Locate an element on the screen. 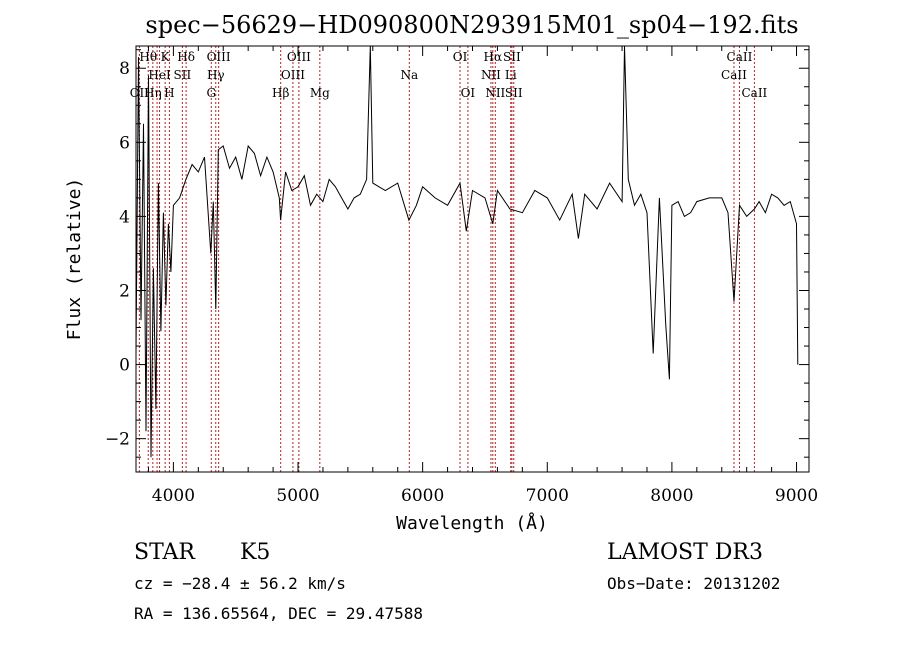 This screenshot has width=900, height=649. x-tick-label: 5000 is located at coordinates (297, 496).